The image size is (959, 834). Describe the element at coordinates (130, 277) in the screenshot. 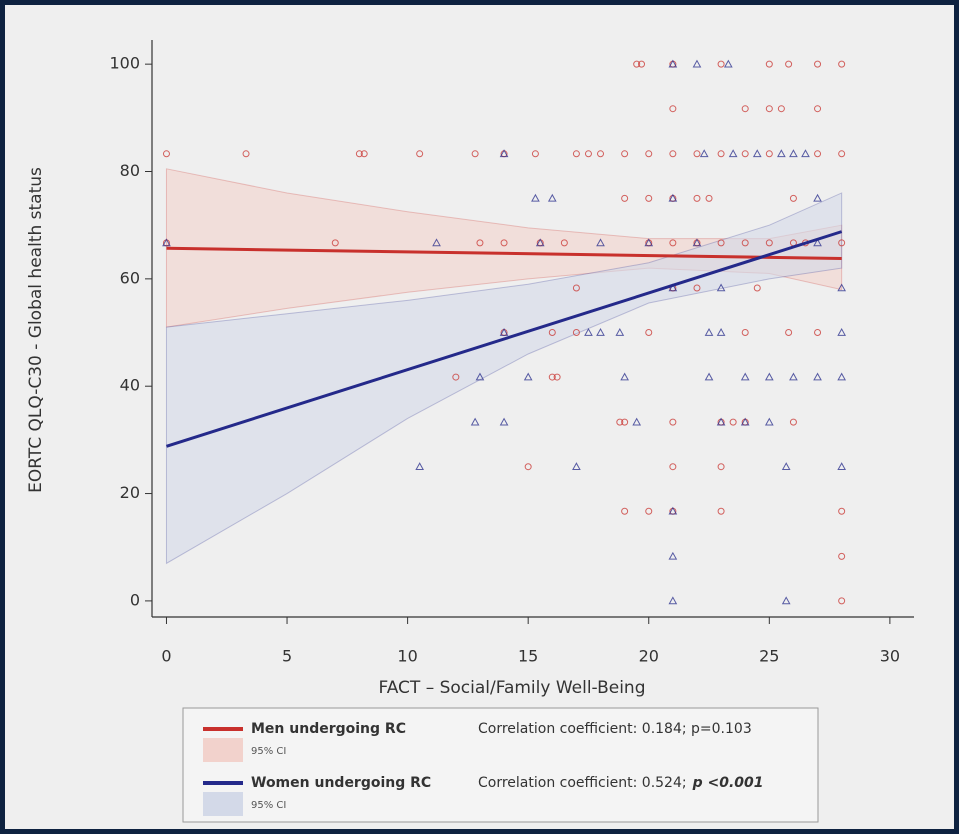

I see `y-tick-label: 60` at that location.